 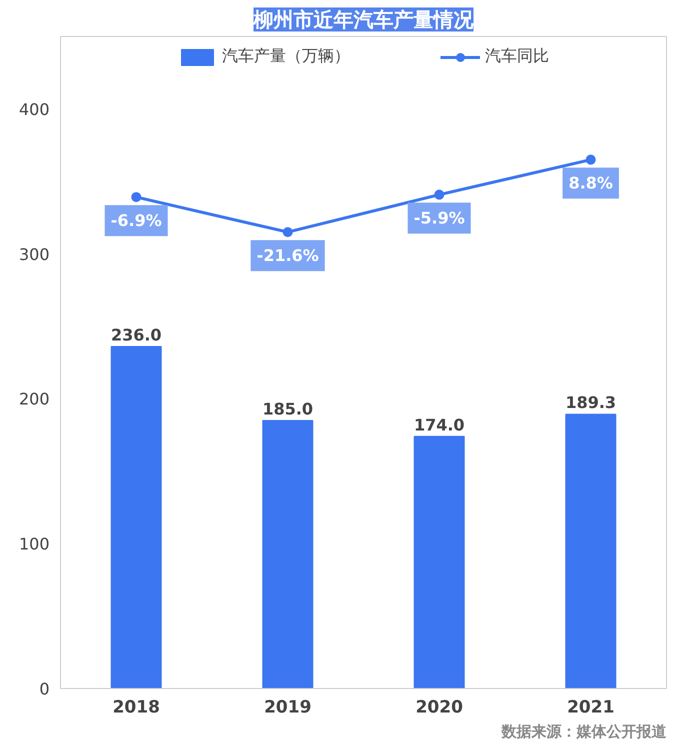 I want to click on legend-label: 汽车产量（万辆）, so click(x=286, y=56).